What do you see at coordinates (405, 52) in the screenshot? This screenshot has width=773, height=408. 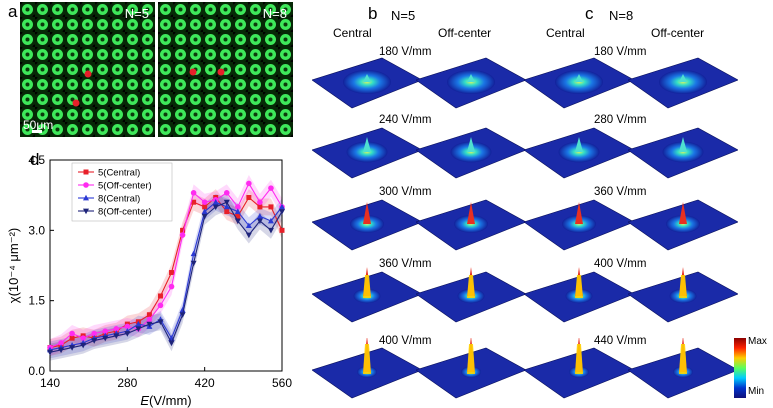 I see `field-label: 180 V/mm` at bounding box center [405, 52].